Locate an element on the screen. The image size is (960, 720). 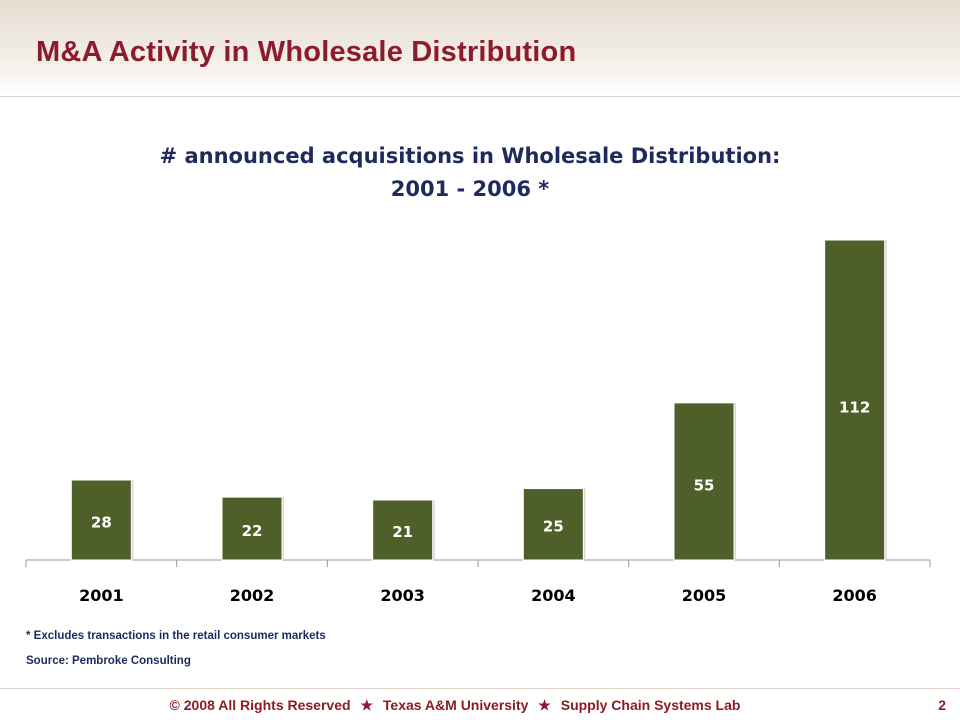
x-tick-label-2004: 2004 is located at coordinates (553, 595).